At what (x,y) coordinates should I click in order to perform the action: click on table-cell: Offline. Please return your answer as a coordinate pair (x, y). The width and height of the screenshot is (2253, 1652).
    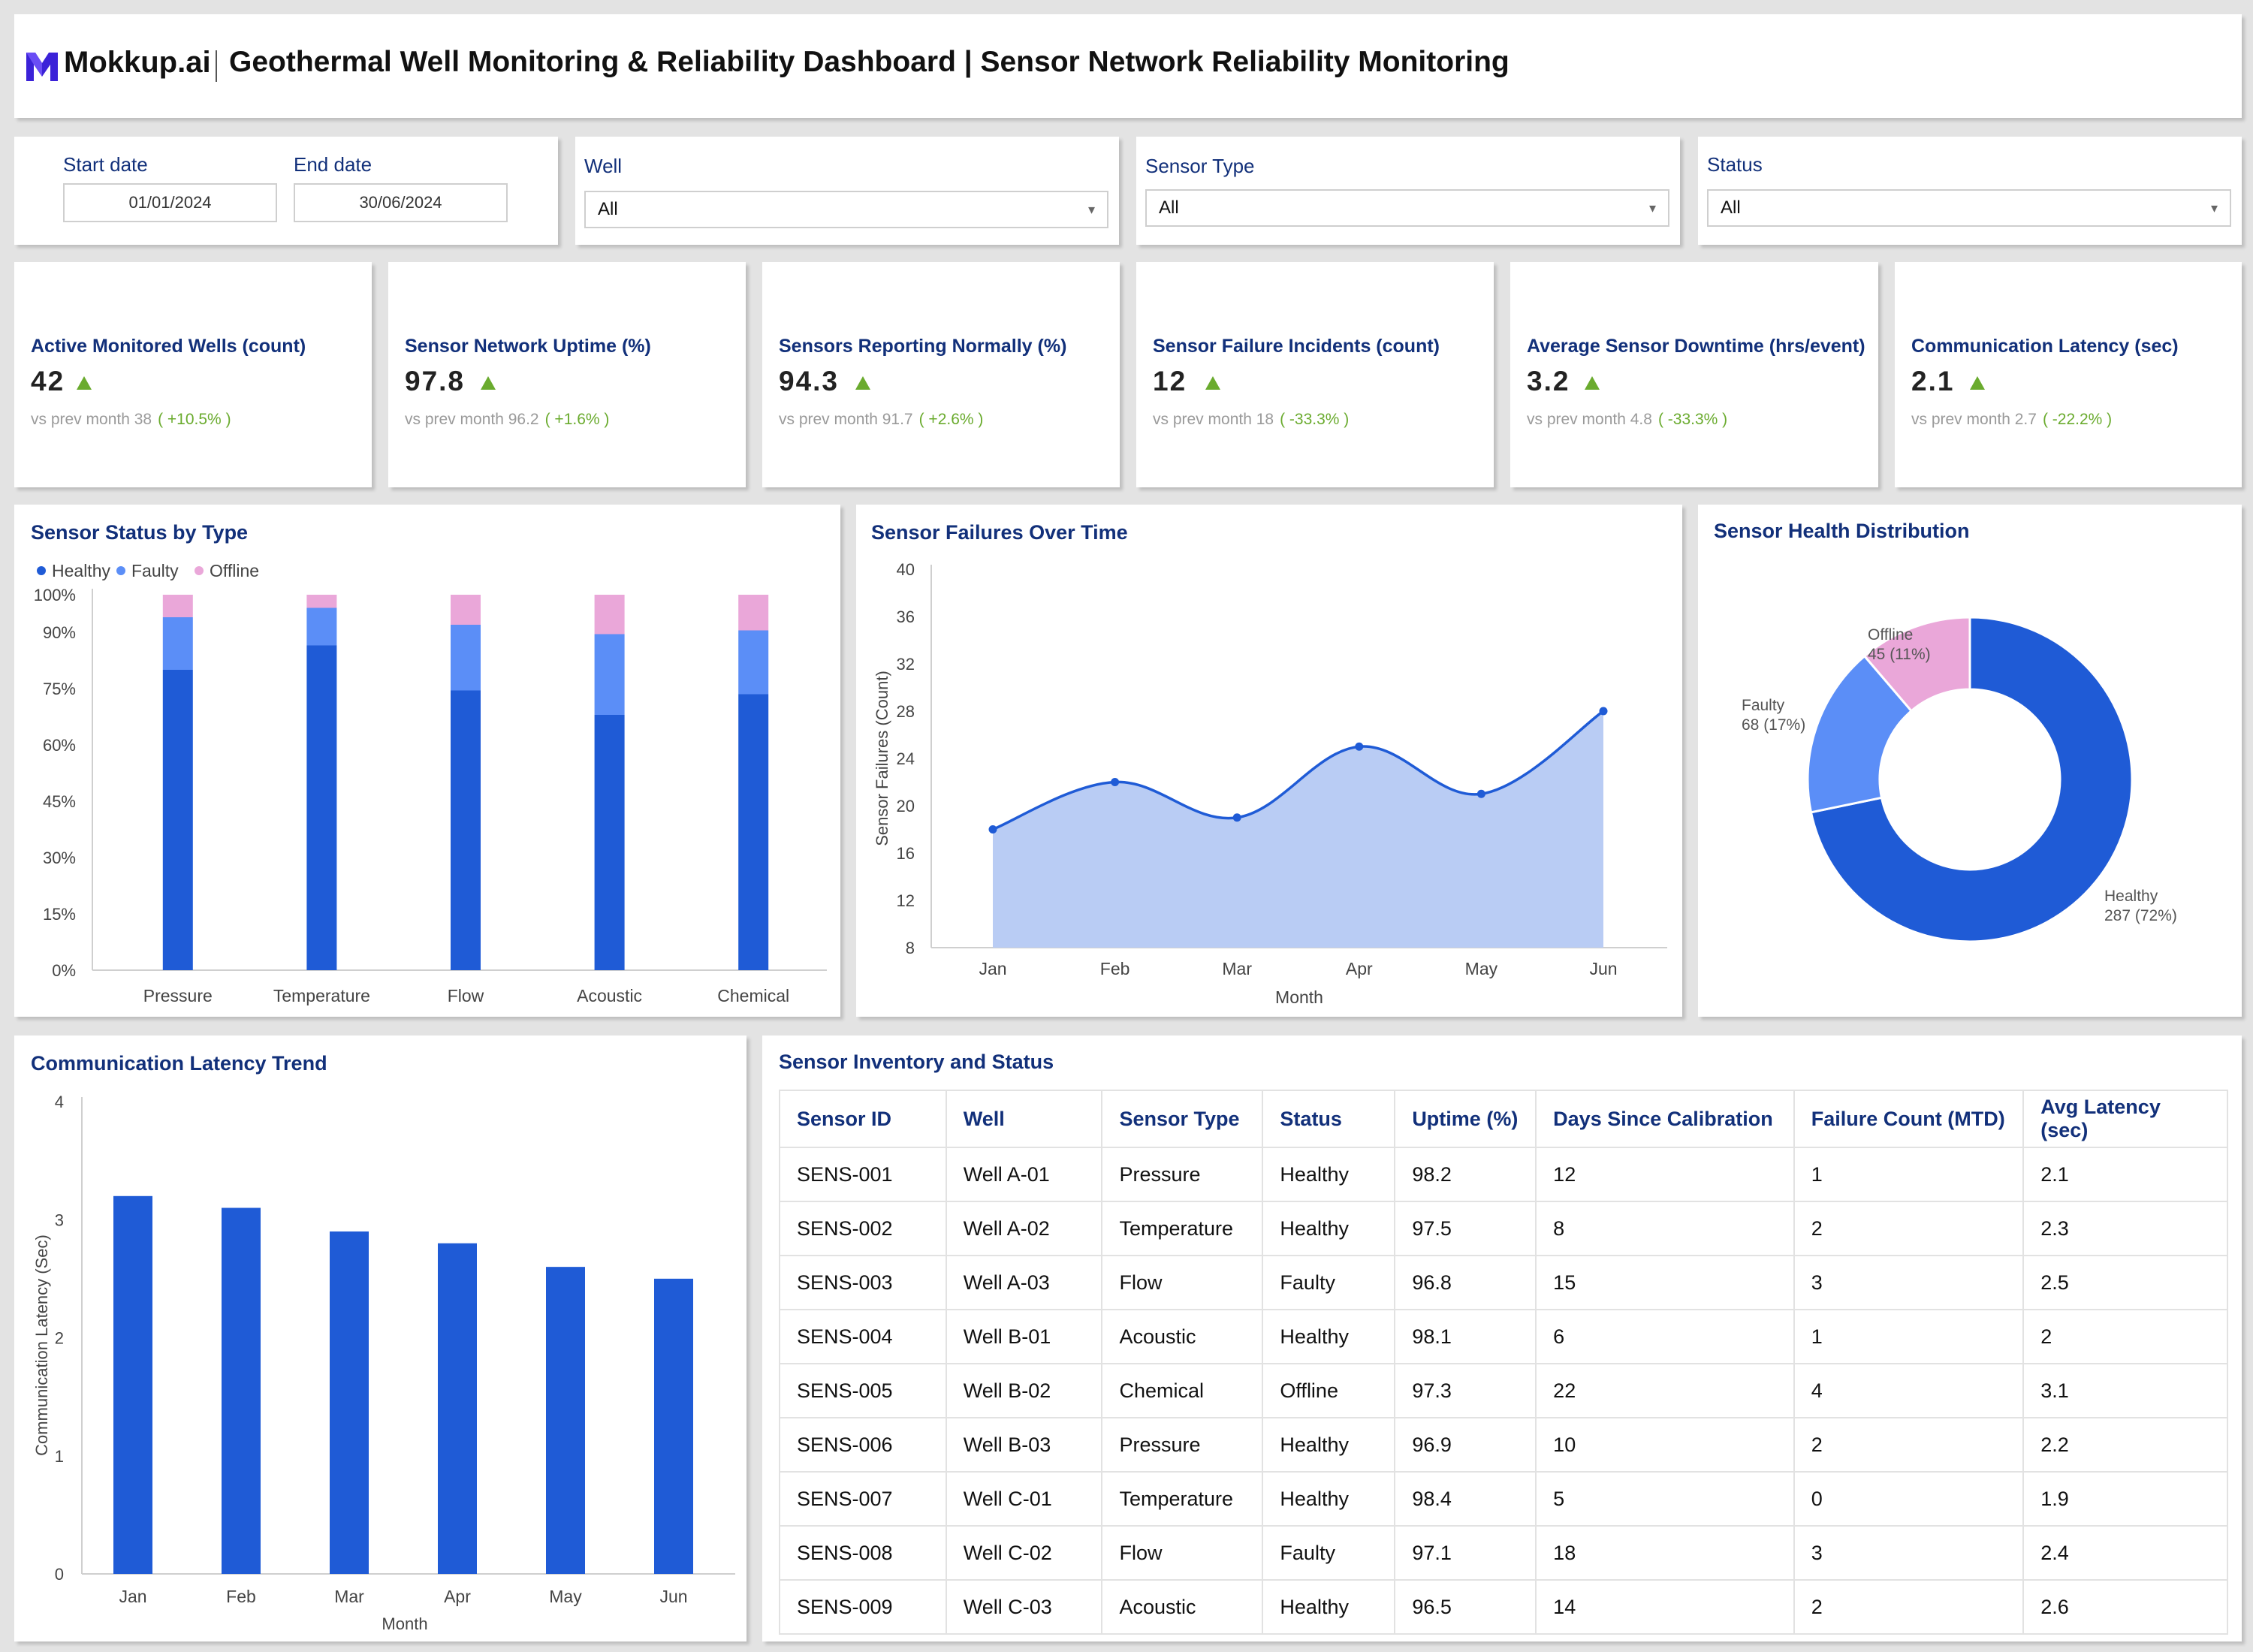
    Looking at the image, I should click on (1329, 1390).